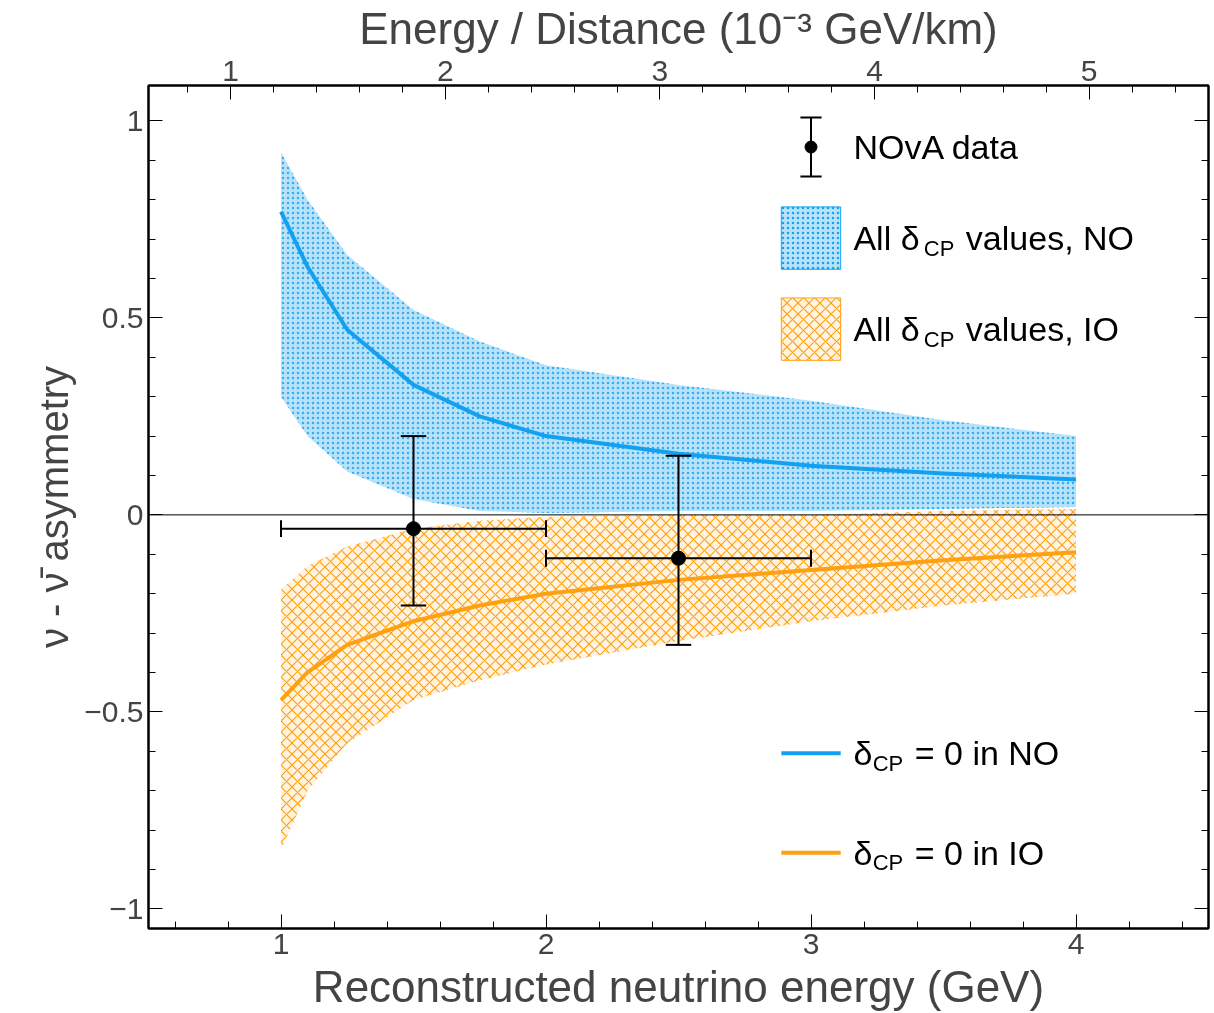 Image resolution: width=1214 pixels, height=1013 pixels. Describe the element at coordinates (114, 711) in the screenshot. I see `y-tick-label: −0.5` at that location.